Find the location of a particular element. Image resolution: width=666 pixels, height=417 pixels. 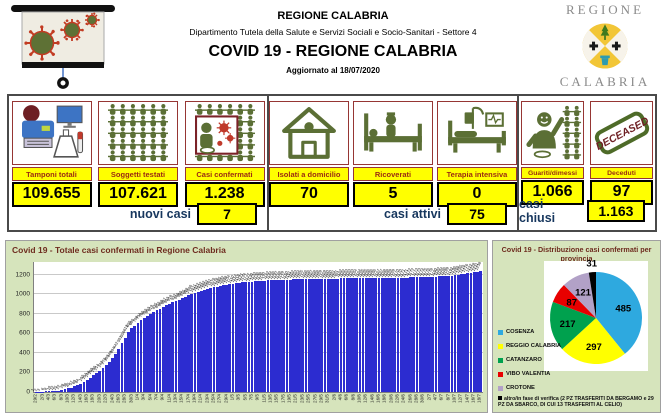

bar: 69 is located at coordinates (75, 385).